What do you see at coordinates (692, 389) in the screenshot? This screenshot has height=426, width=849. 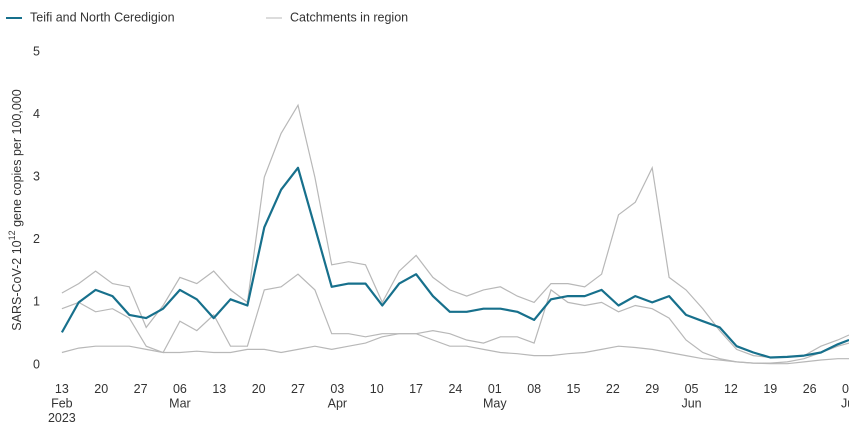 I see `x-tick-label-line: 05` at bounding box center [692, 389].